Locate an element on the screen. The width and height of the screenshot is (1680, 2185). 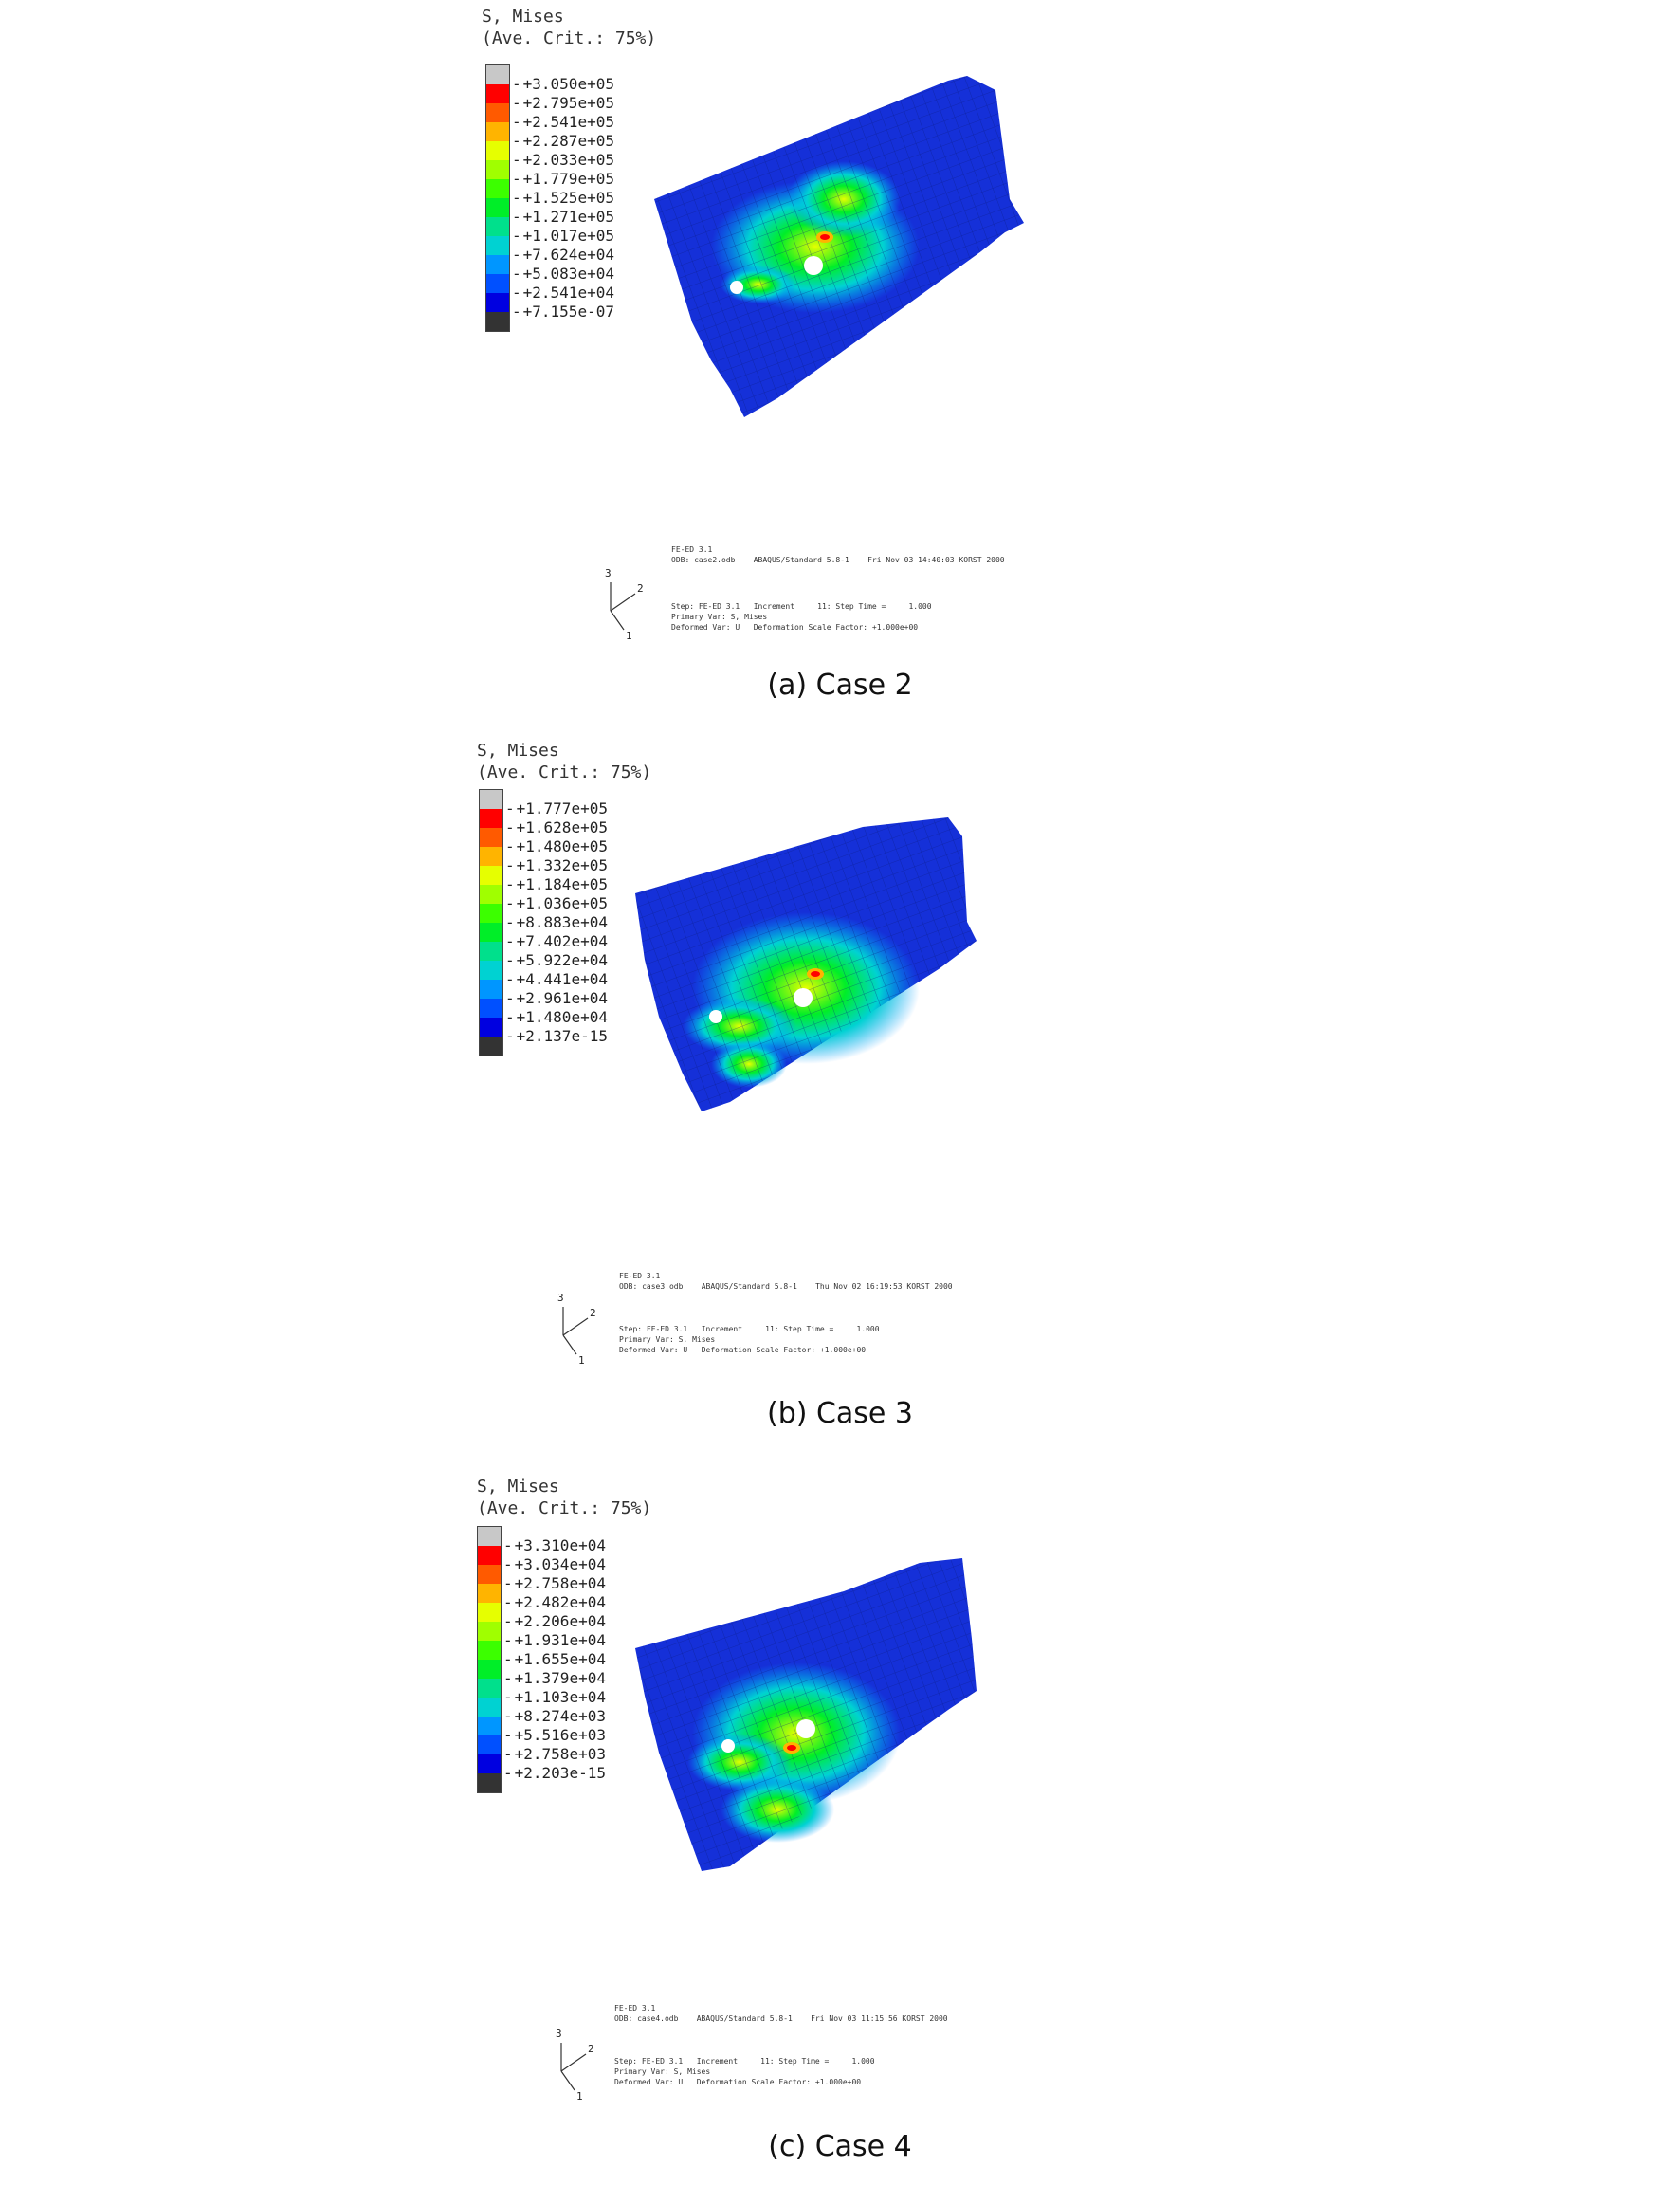
caption: (a) Case 2 is located at coordinates (840, 685).